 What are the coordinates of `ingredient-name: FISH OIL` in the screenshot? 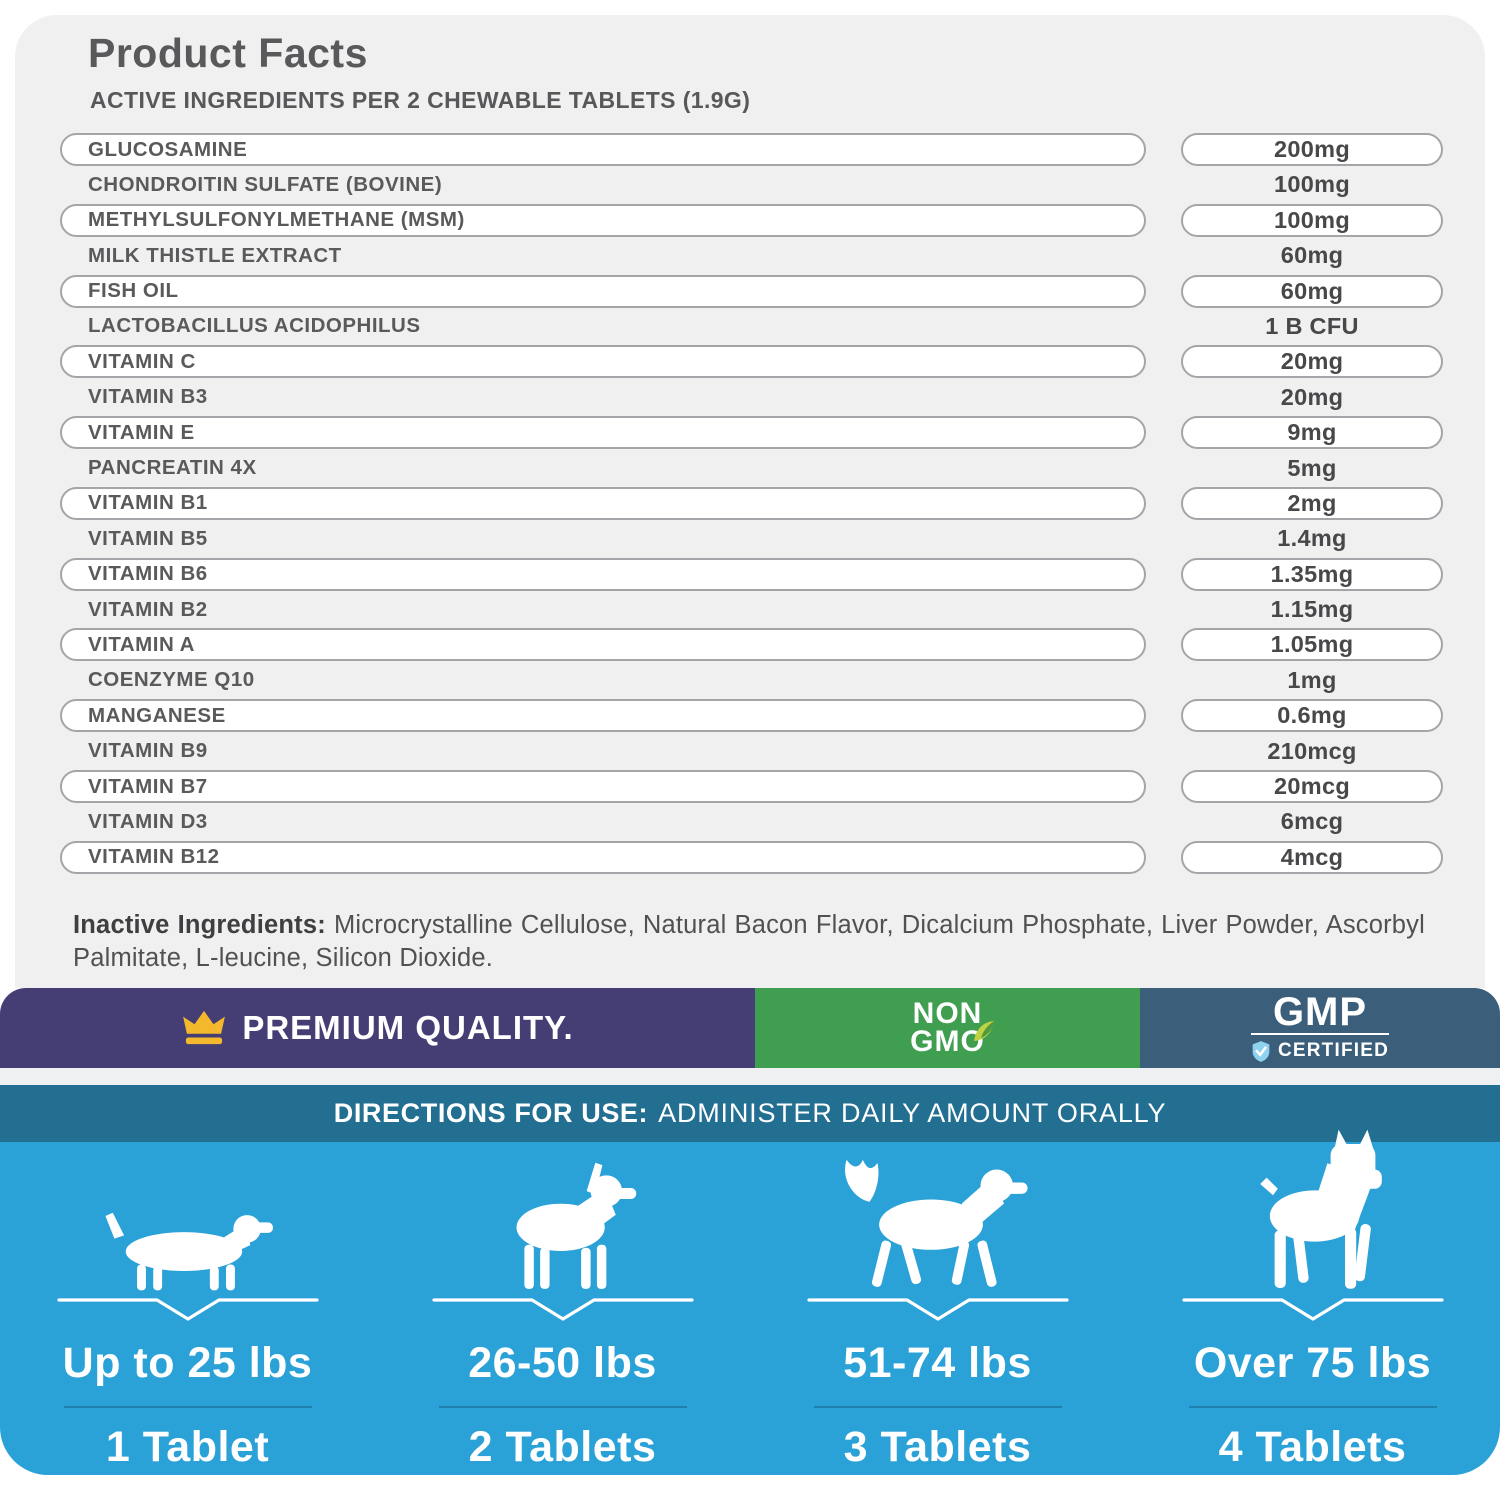 It's located at (603, 291).